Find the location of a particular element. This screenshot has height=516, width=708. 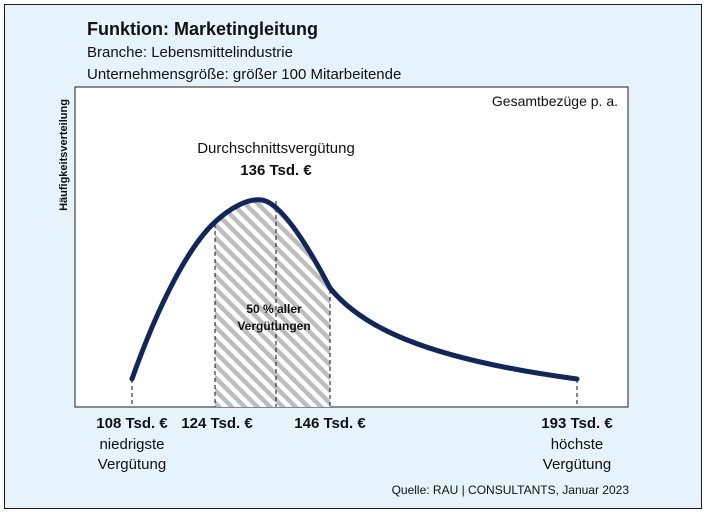

y-axis-label: Häufigkeitsverteilung is located at coordinates (64, 155).